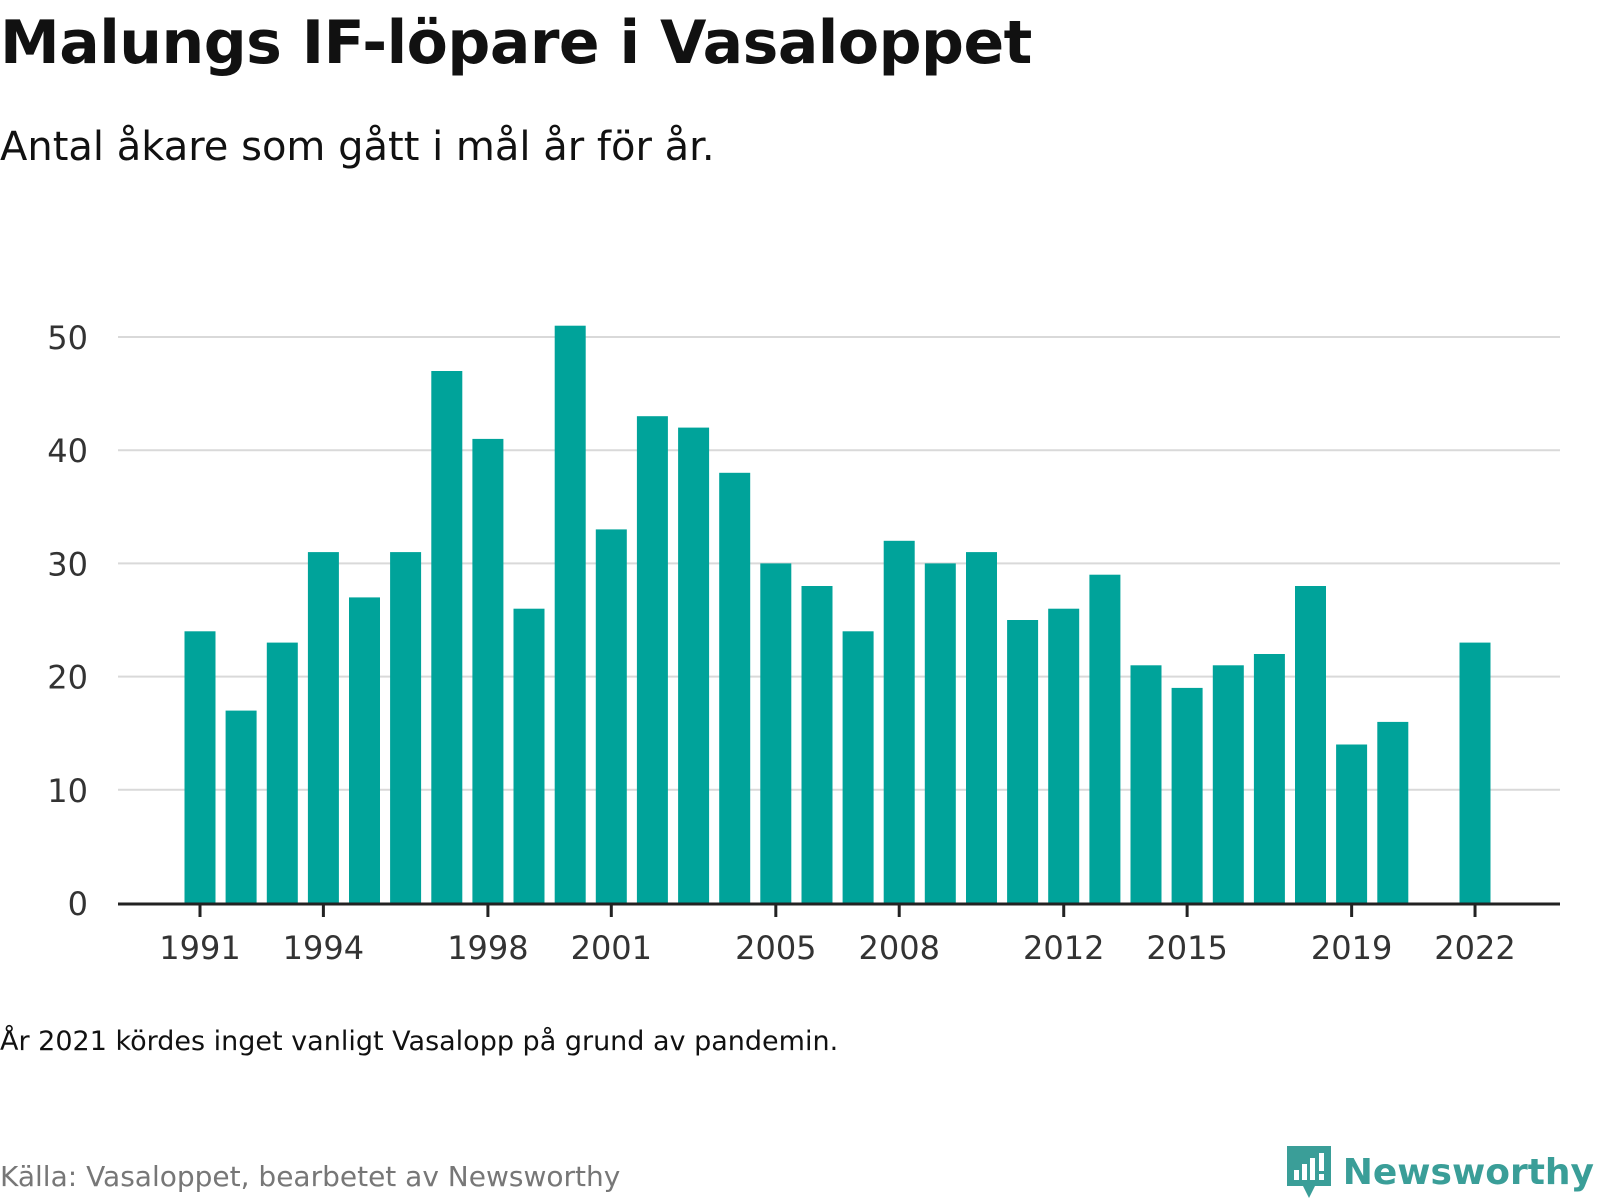  What do you see at coordinates (364, 750) in the screenshot?
I see `bar-1995` at bounding box center [364, 750].